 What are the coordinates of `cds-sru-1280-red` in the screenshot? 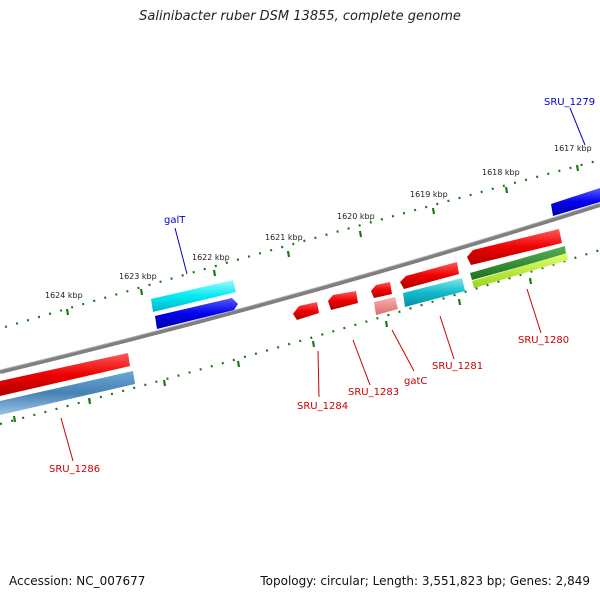 It's located at (514, 247).